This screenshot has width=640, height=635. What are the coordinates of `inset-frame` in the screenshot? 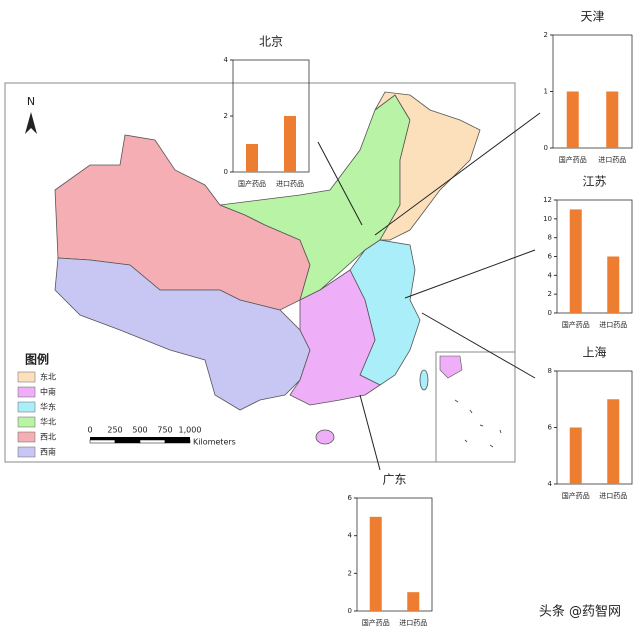 It's located at (475, 407).